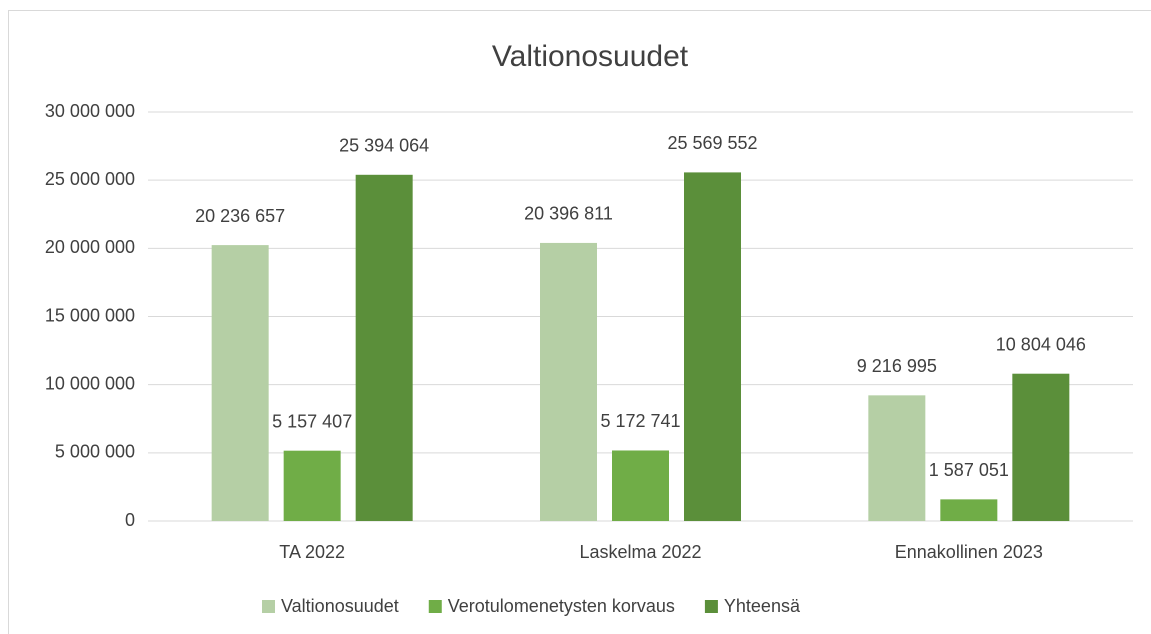 The height and width of the screenshot is (634, 1151). Describe the element at coordinates (90, 383) in the screenshot. I see `y-tick-label: 10 000 000` at that location.